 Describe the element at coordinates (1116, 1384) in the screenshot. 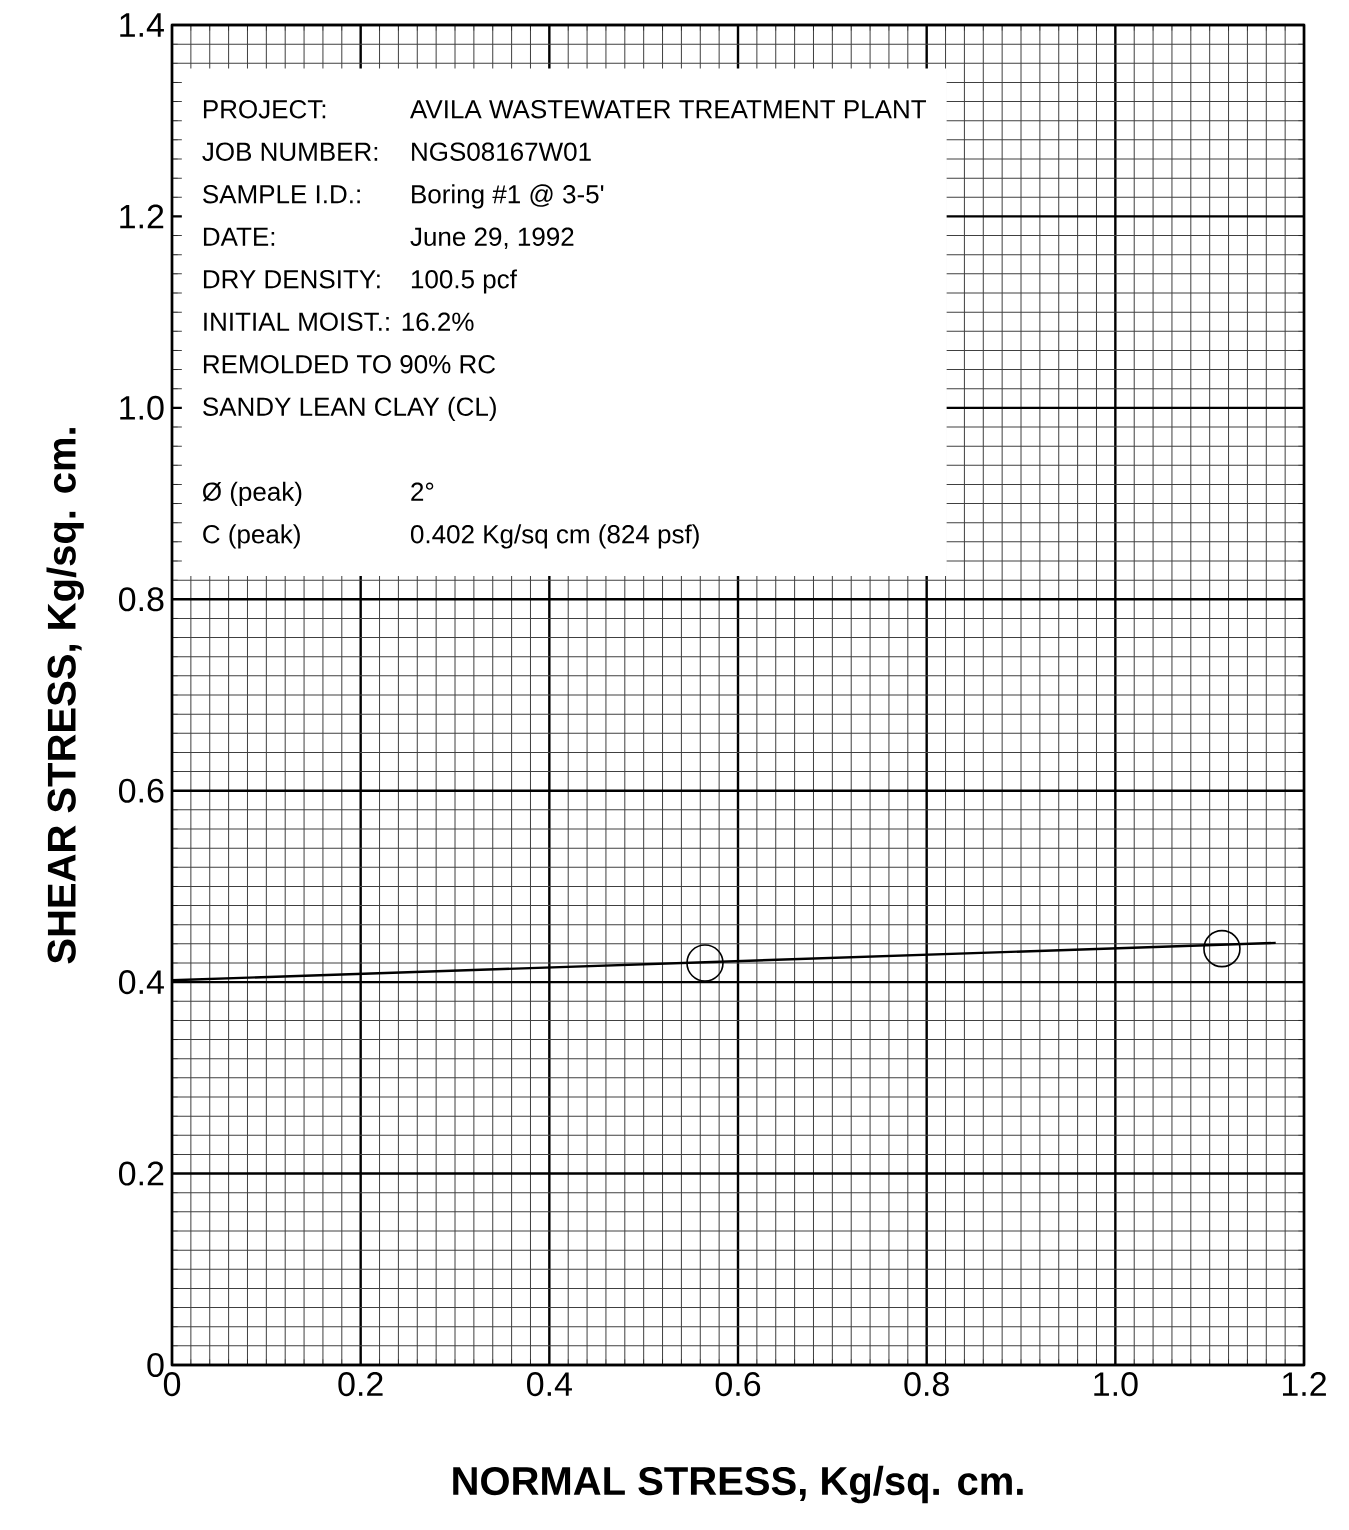

I see `x-tick-label: 1.0` at that location.